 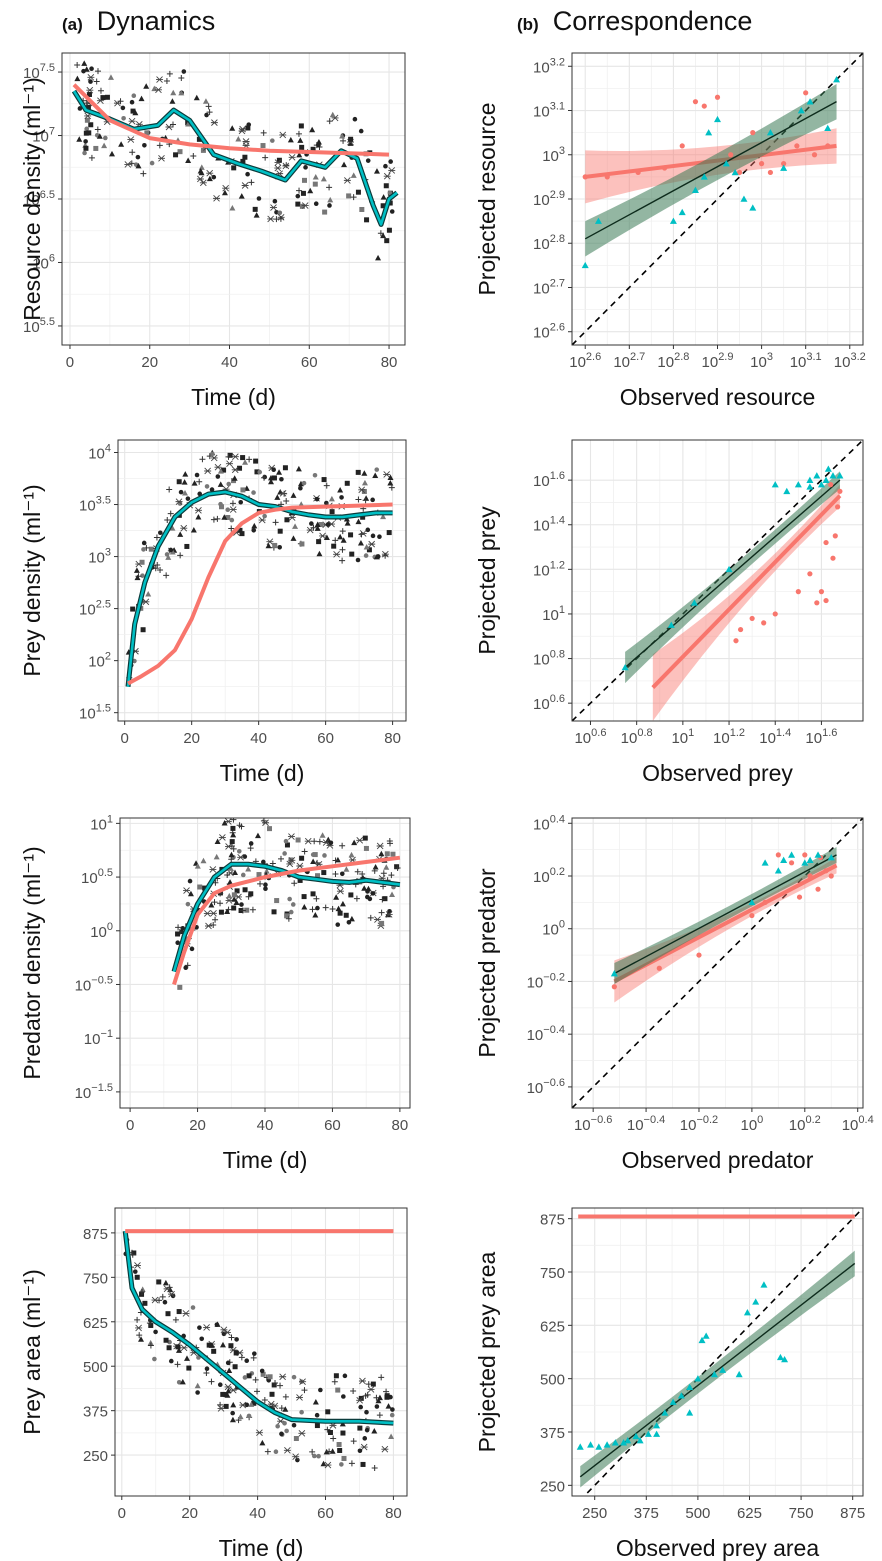 I want to click on y-tick-label: 250, so click(x=95, y=1456).